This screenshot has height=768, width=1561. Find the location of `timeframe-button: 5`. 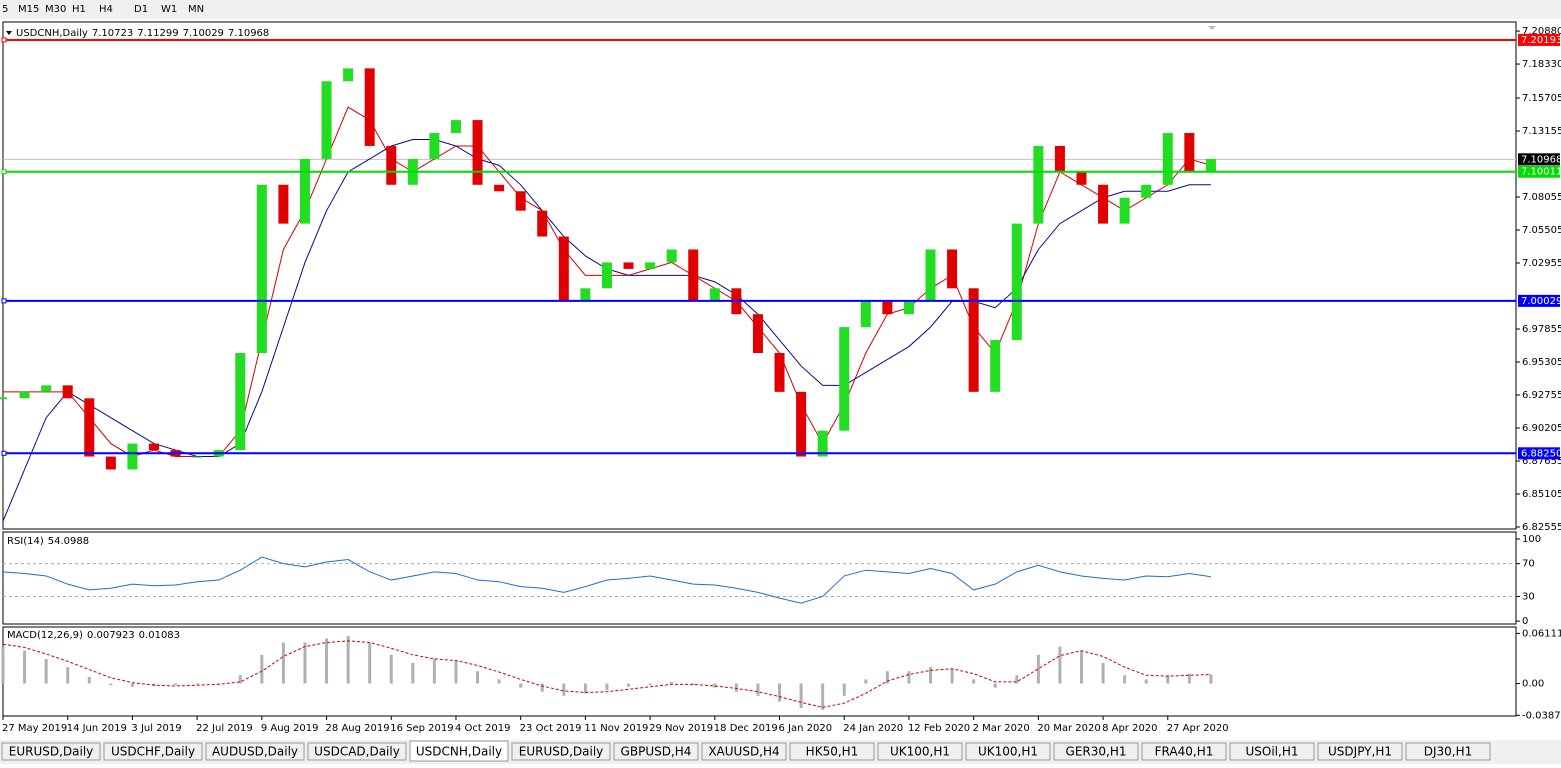

timeframe-button: 5 is located at coordinates (5, 9).